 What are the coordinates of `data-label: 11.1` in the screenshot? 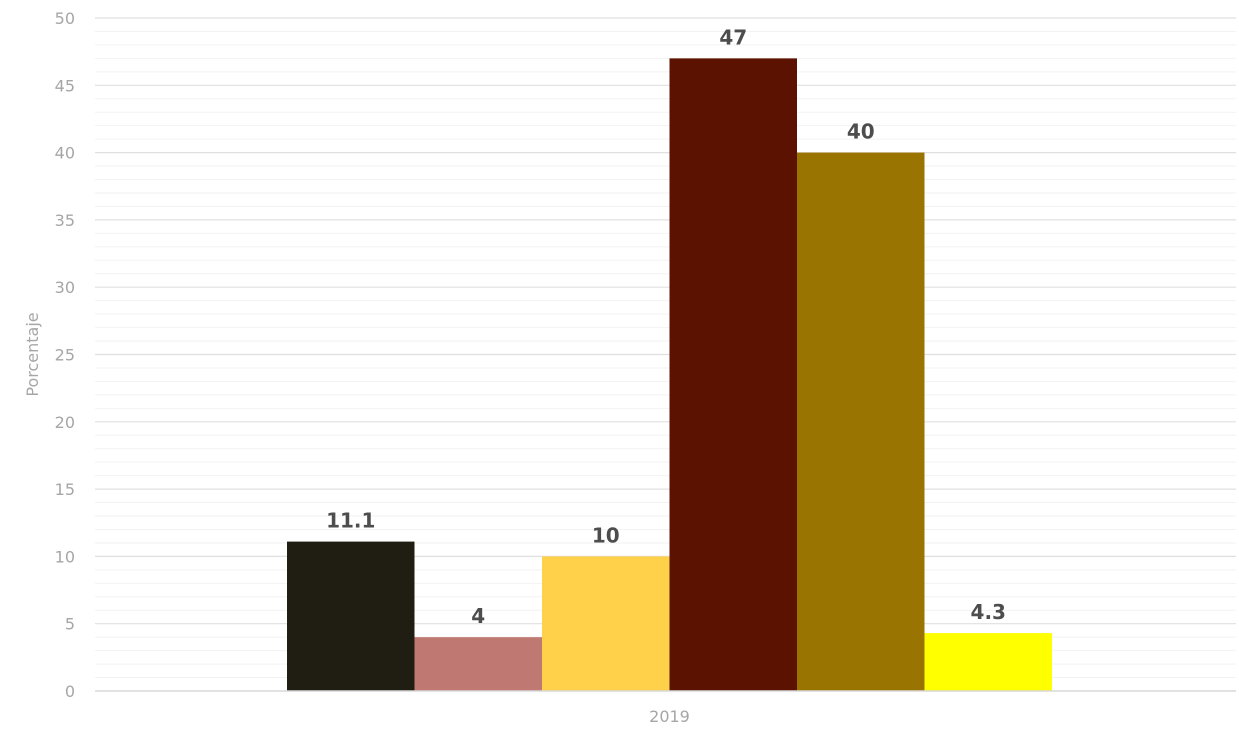 It's located at (350, 521).